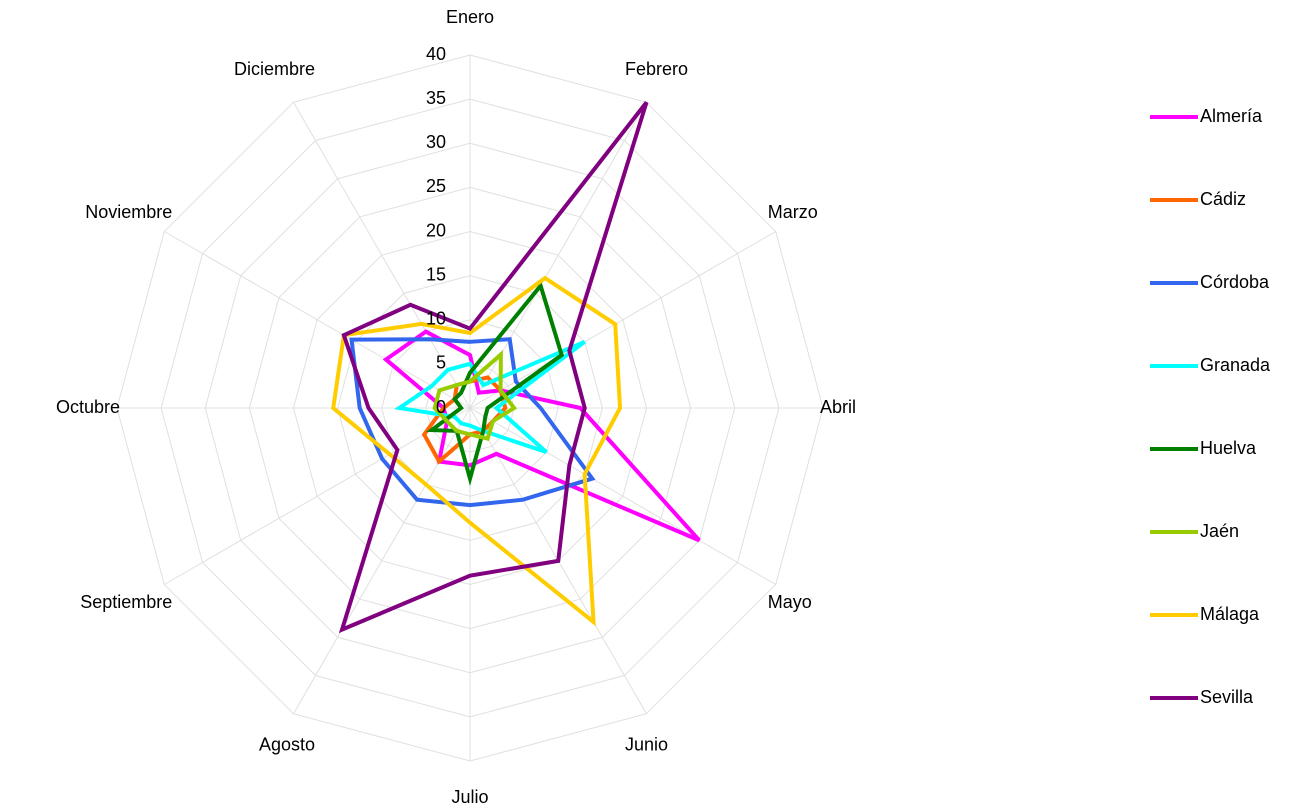 The image size is (1297, 806). What do you see at coordinates (1235, 365) in the screenshot?
I see `legend-label: Granada` at bounding box center [1235, 365].